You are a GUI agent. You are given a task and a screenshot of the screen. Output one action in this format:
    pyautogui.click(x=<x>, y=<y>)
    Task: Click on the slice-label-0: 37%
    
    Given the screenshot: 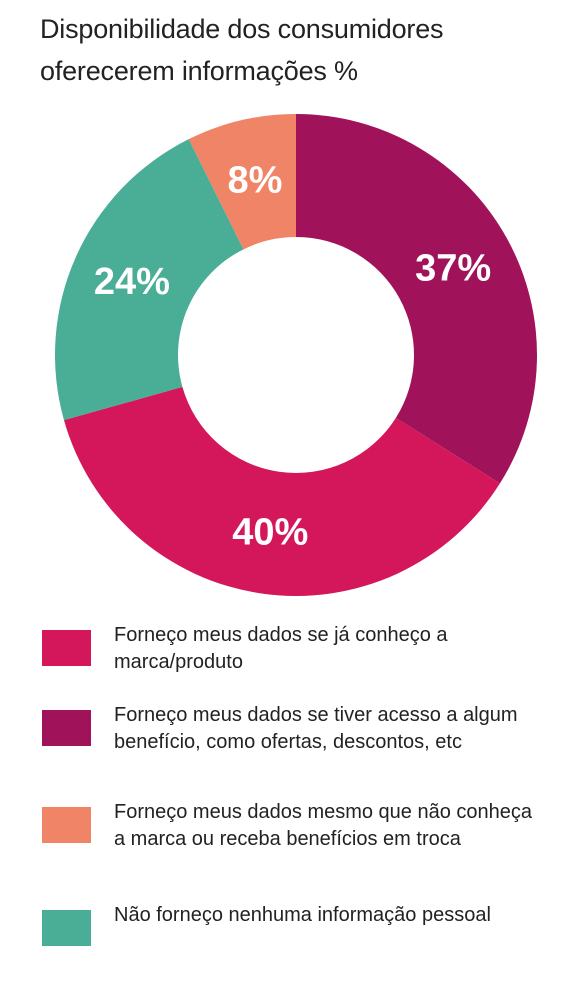 What is the action you would take?
    pyautogui.click(x=453, y=268)
    